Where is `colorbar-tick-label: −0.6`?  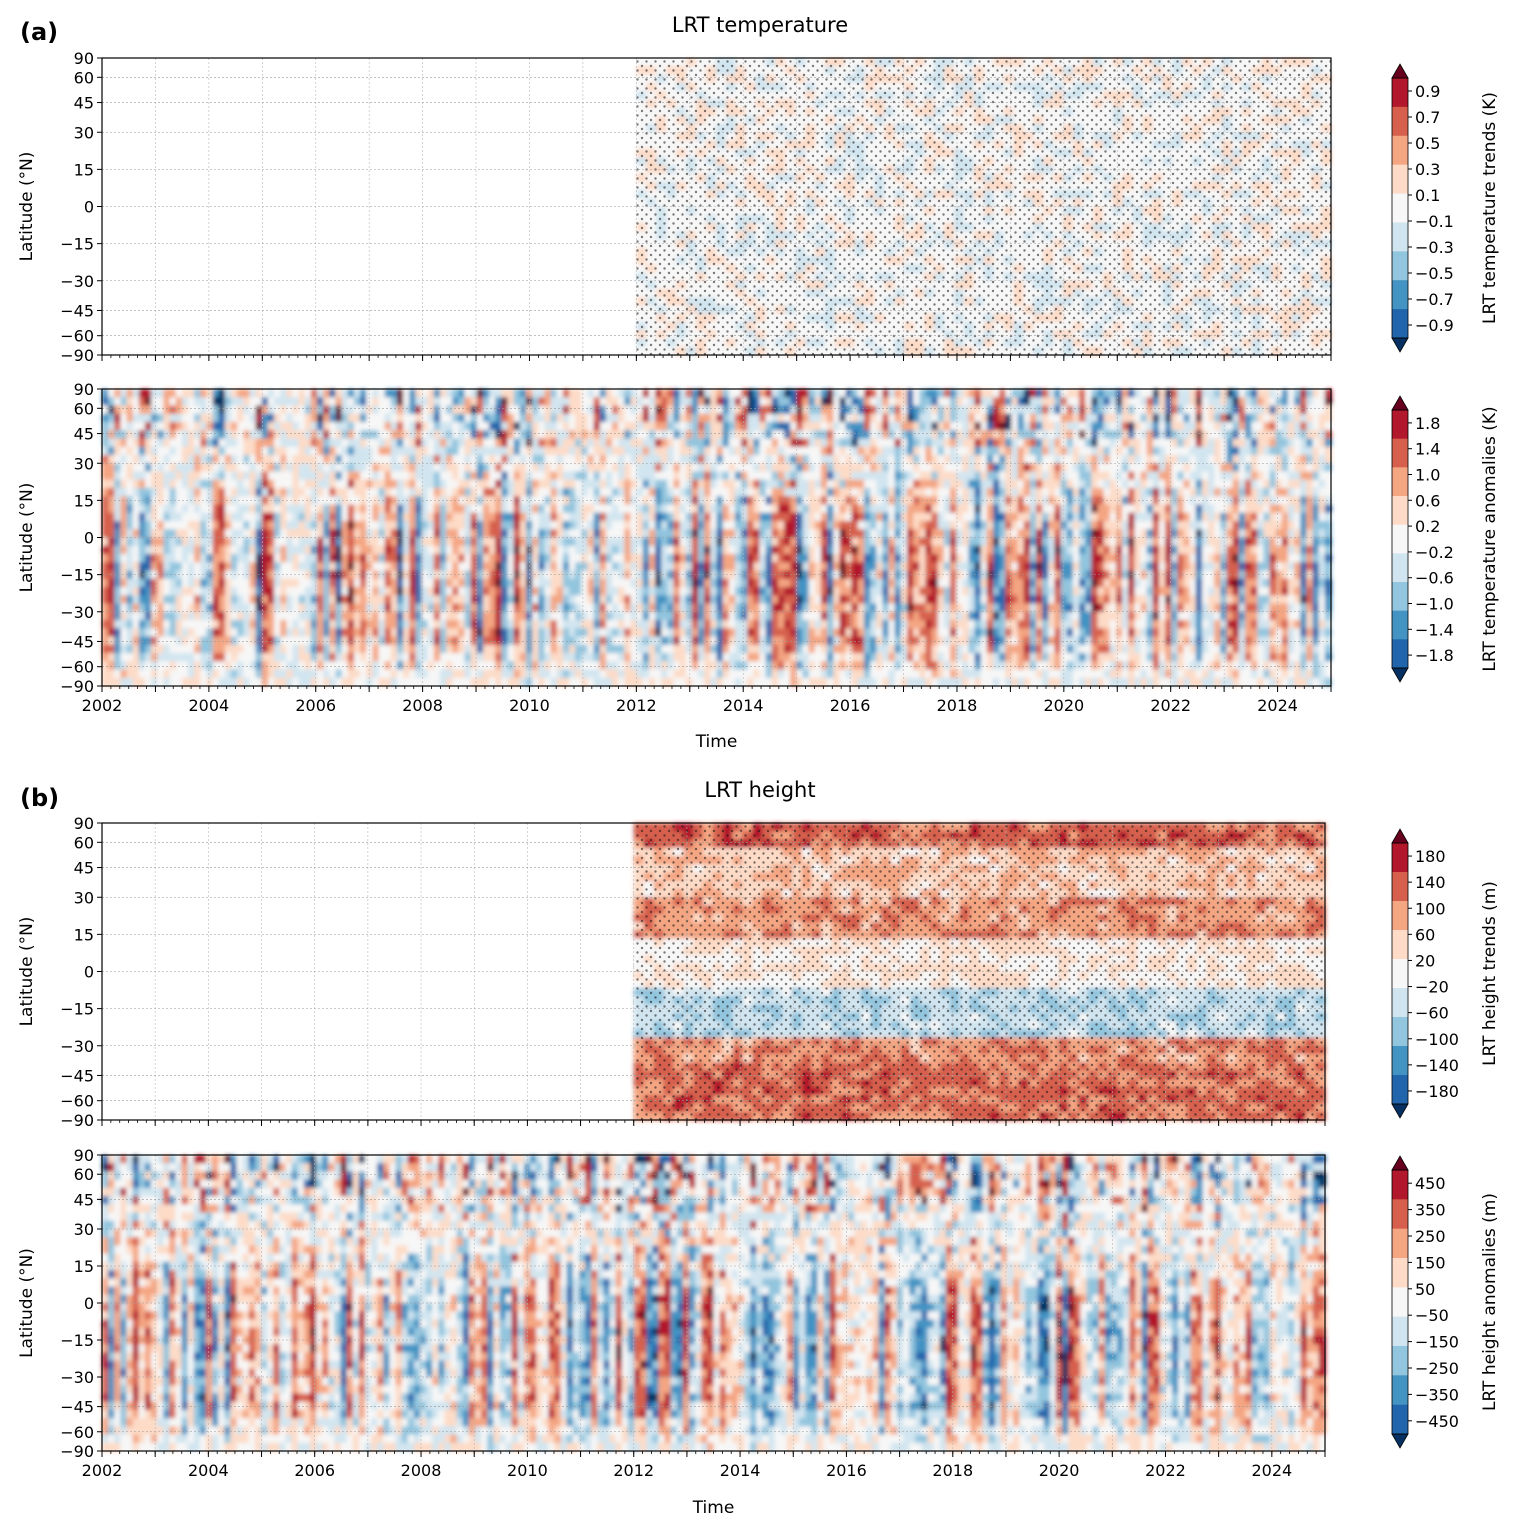
colorbar-tick-label: −0.6 is located at coordinates (1434, 578).